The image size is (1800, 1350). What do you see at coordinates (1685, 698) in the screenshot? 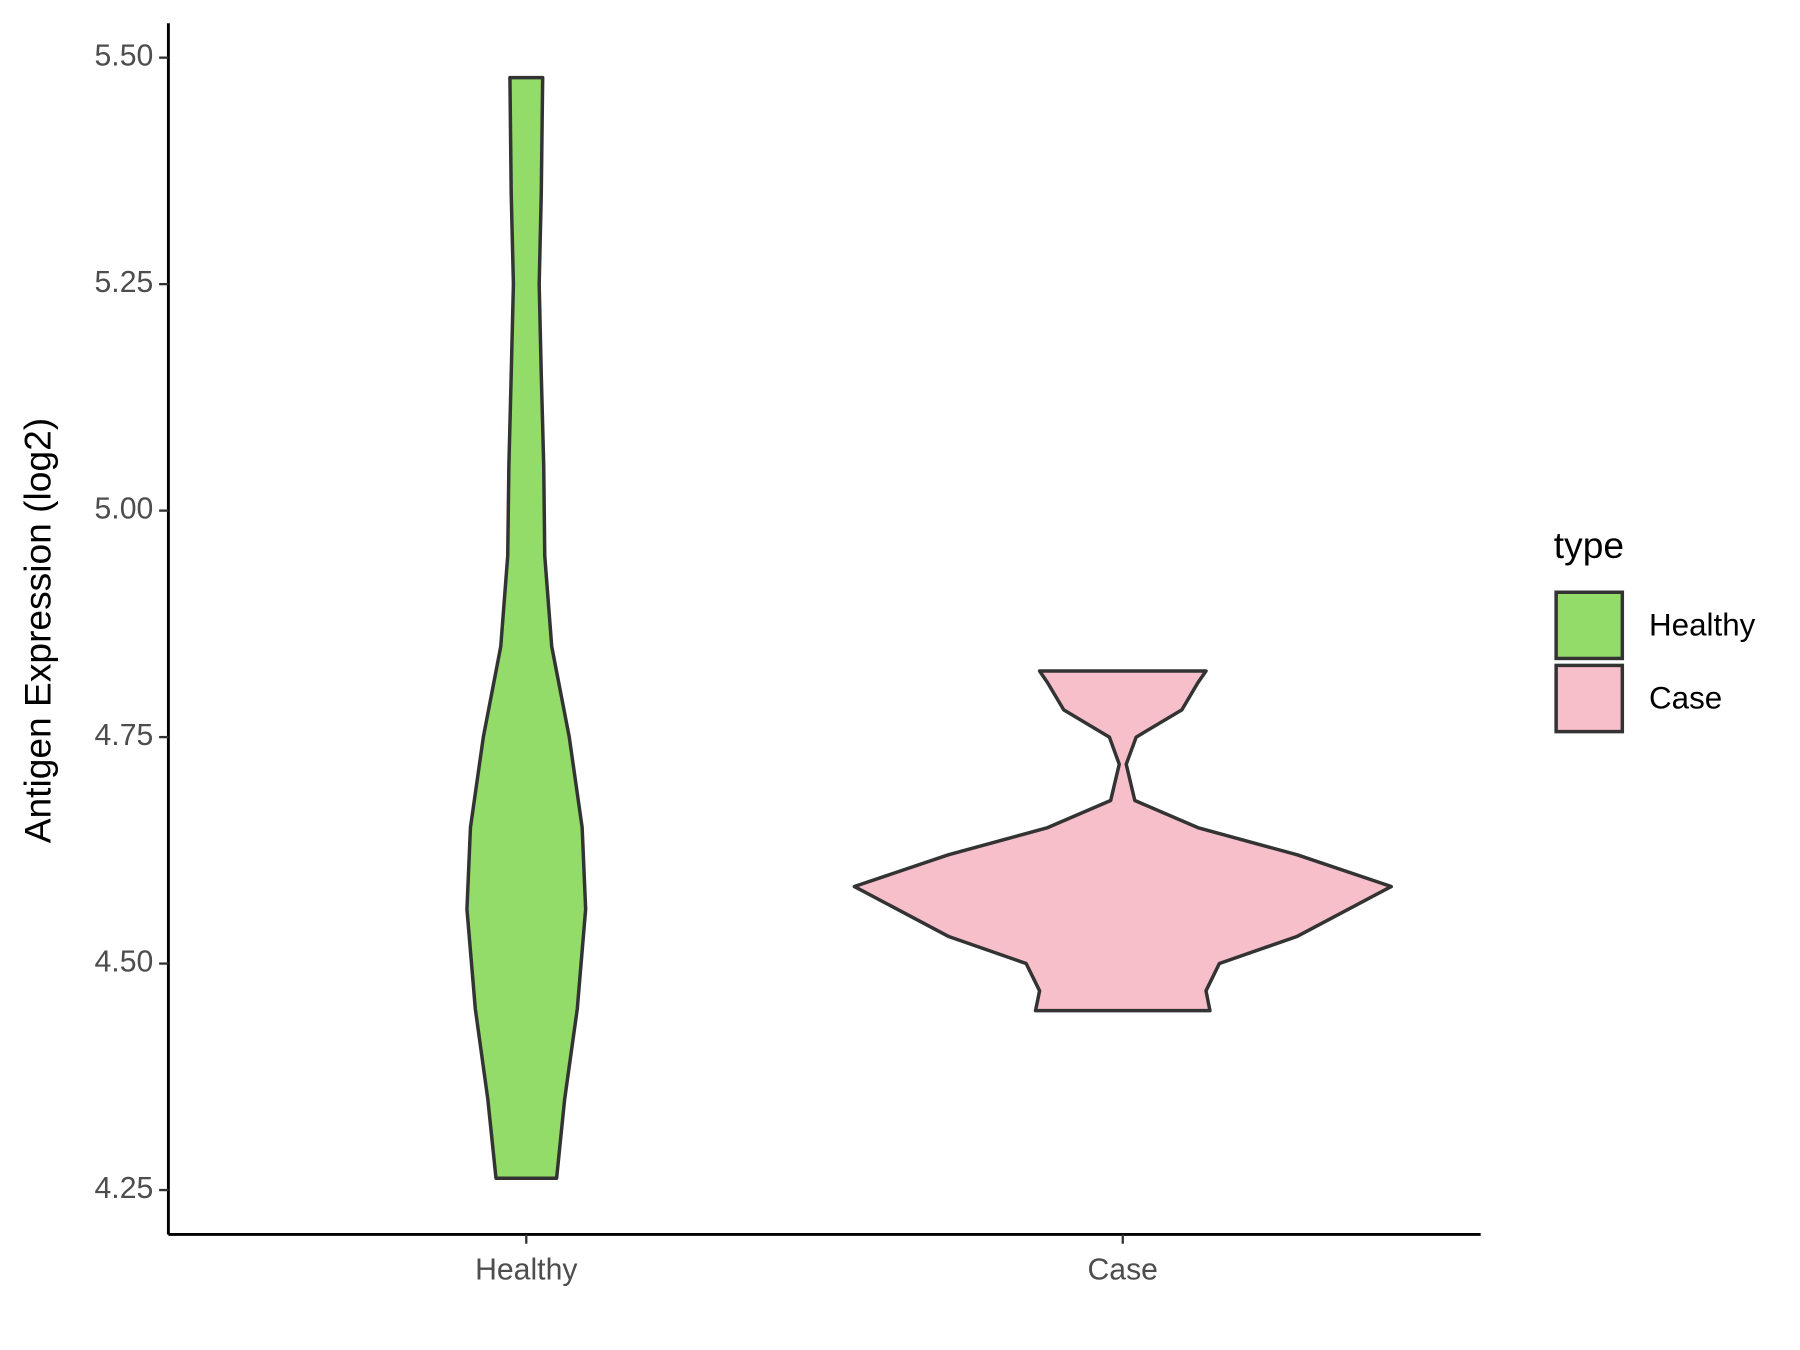
I see `legend-label: Case` at bounding box center [1685, 698].